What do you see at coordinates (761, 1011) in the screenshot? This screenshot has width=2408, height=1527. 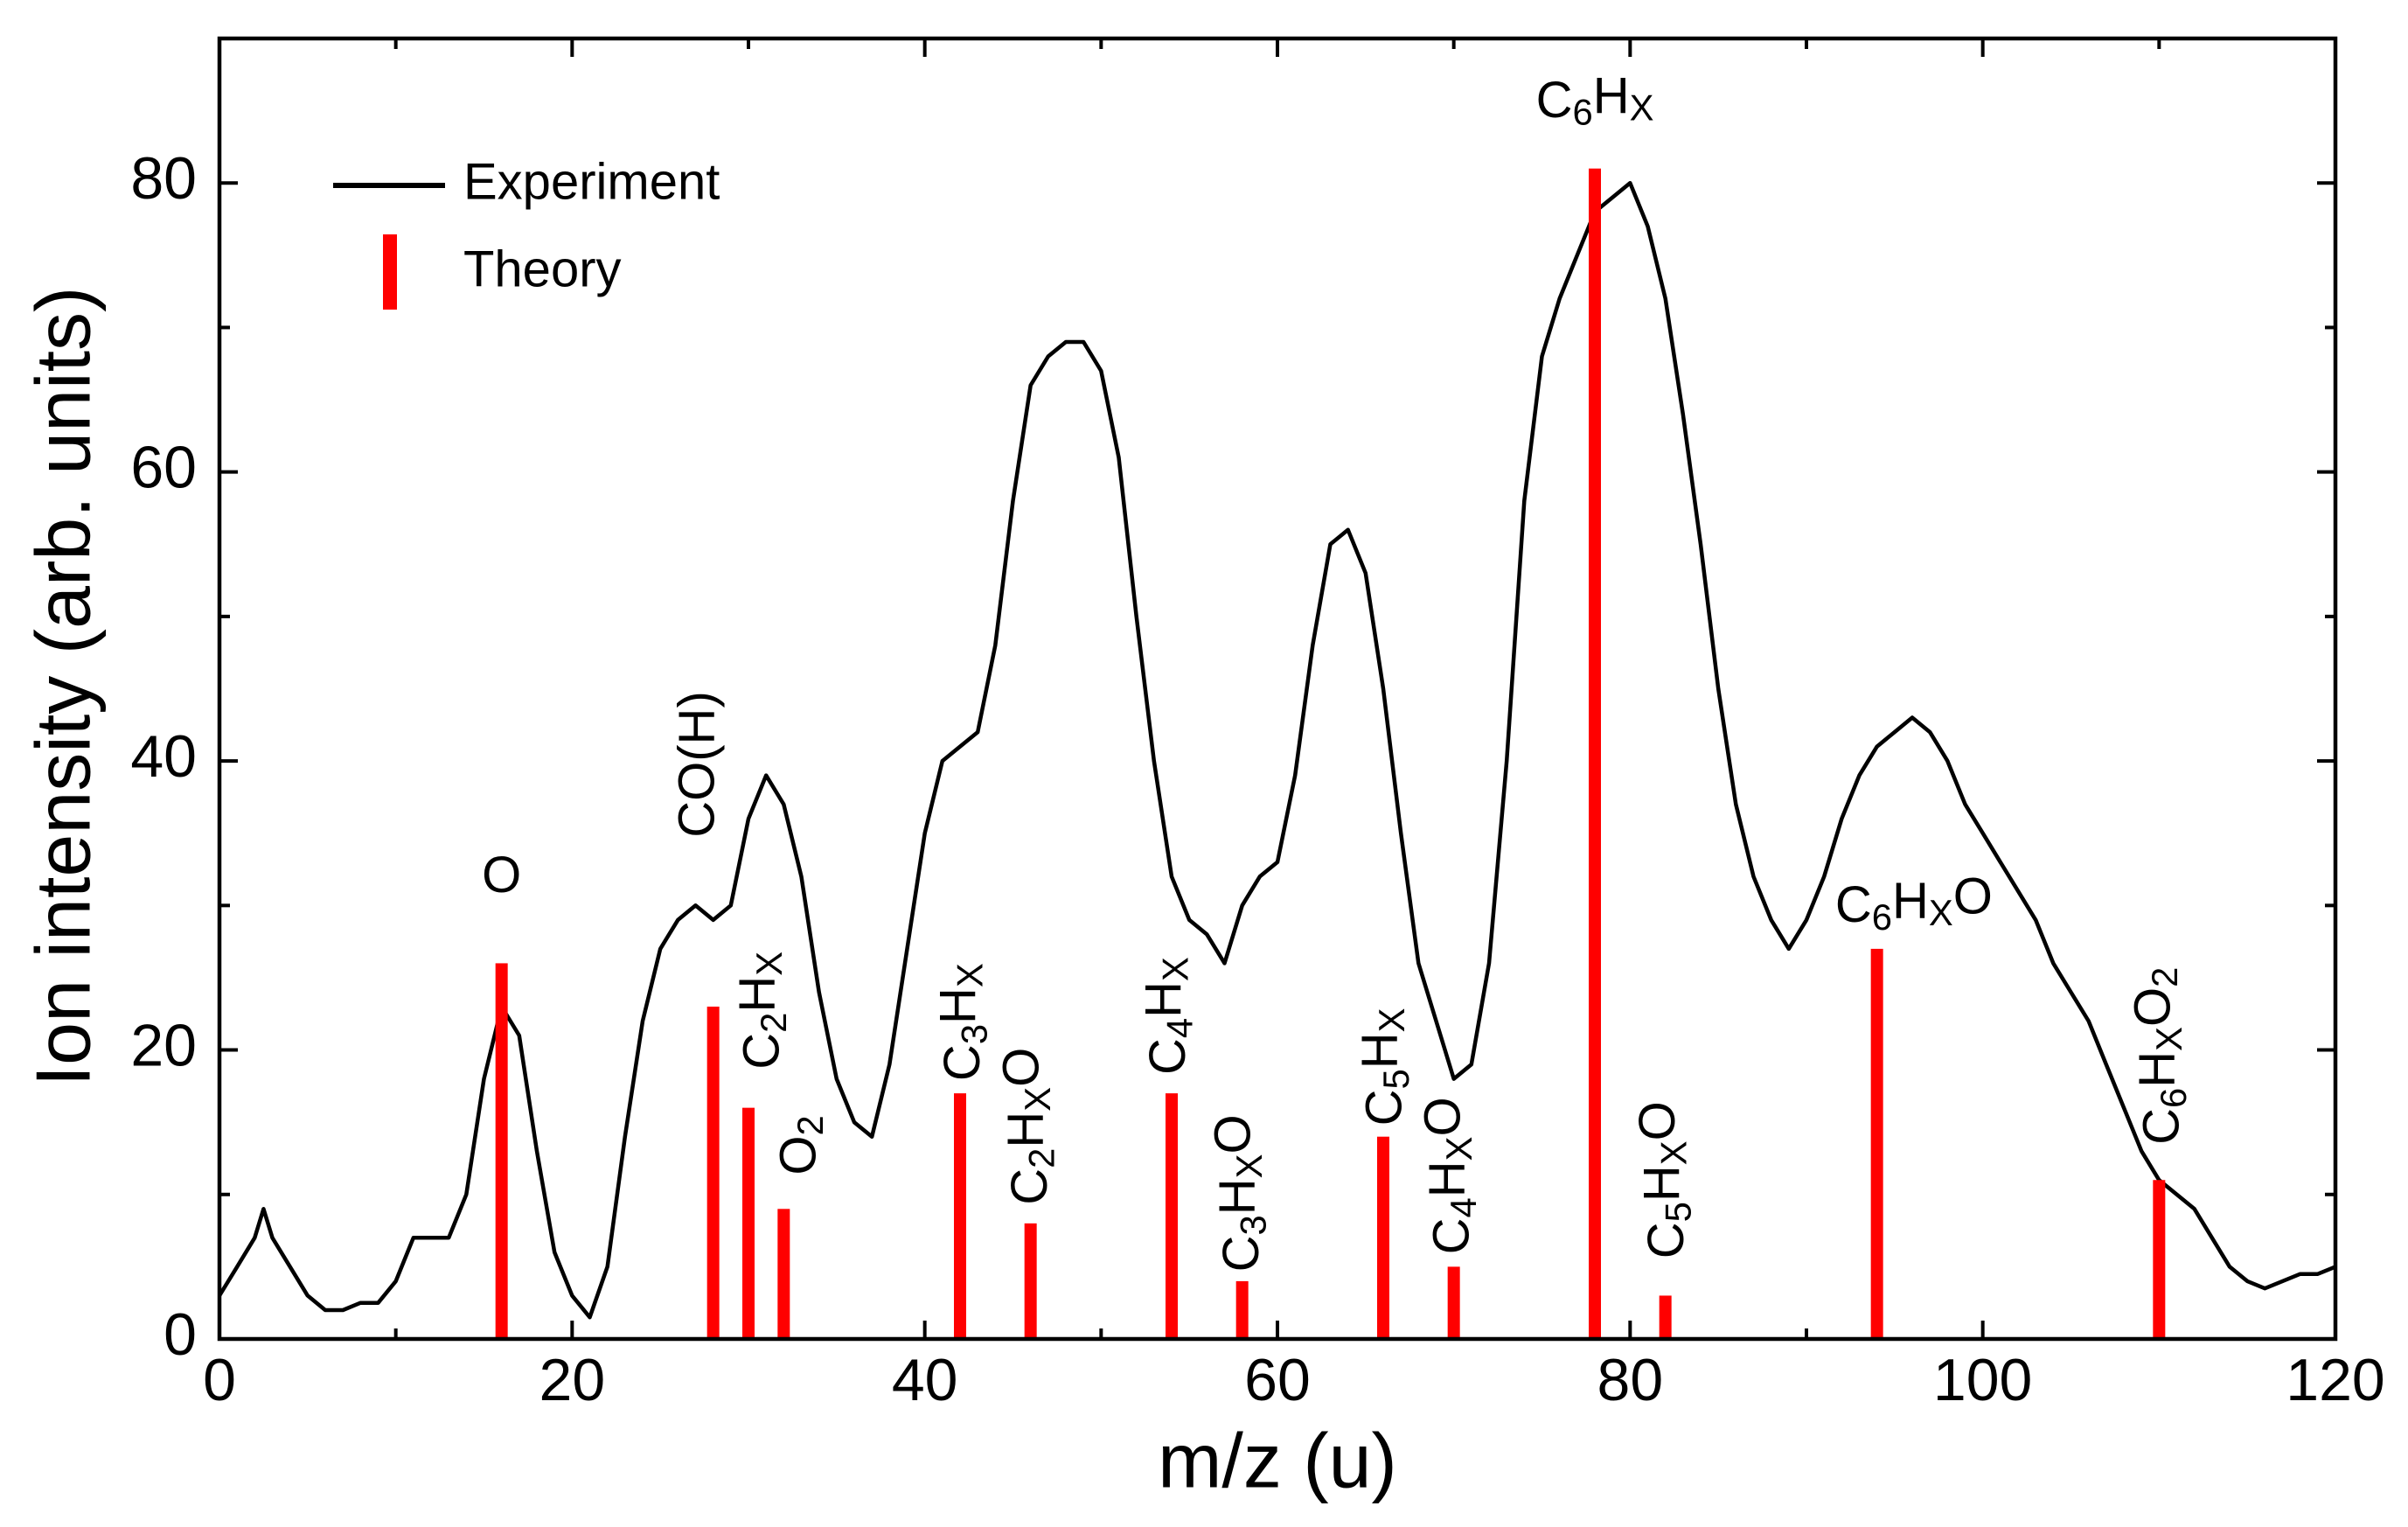 I see `peak-label: C2HX` at bounding box center [761, 1011].